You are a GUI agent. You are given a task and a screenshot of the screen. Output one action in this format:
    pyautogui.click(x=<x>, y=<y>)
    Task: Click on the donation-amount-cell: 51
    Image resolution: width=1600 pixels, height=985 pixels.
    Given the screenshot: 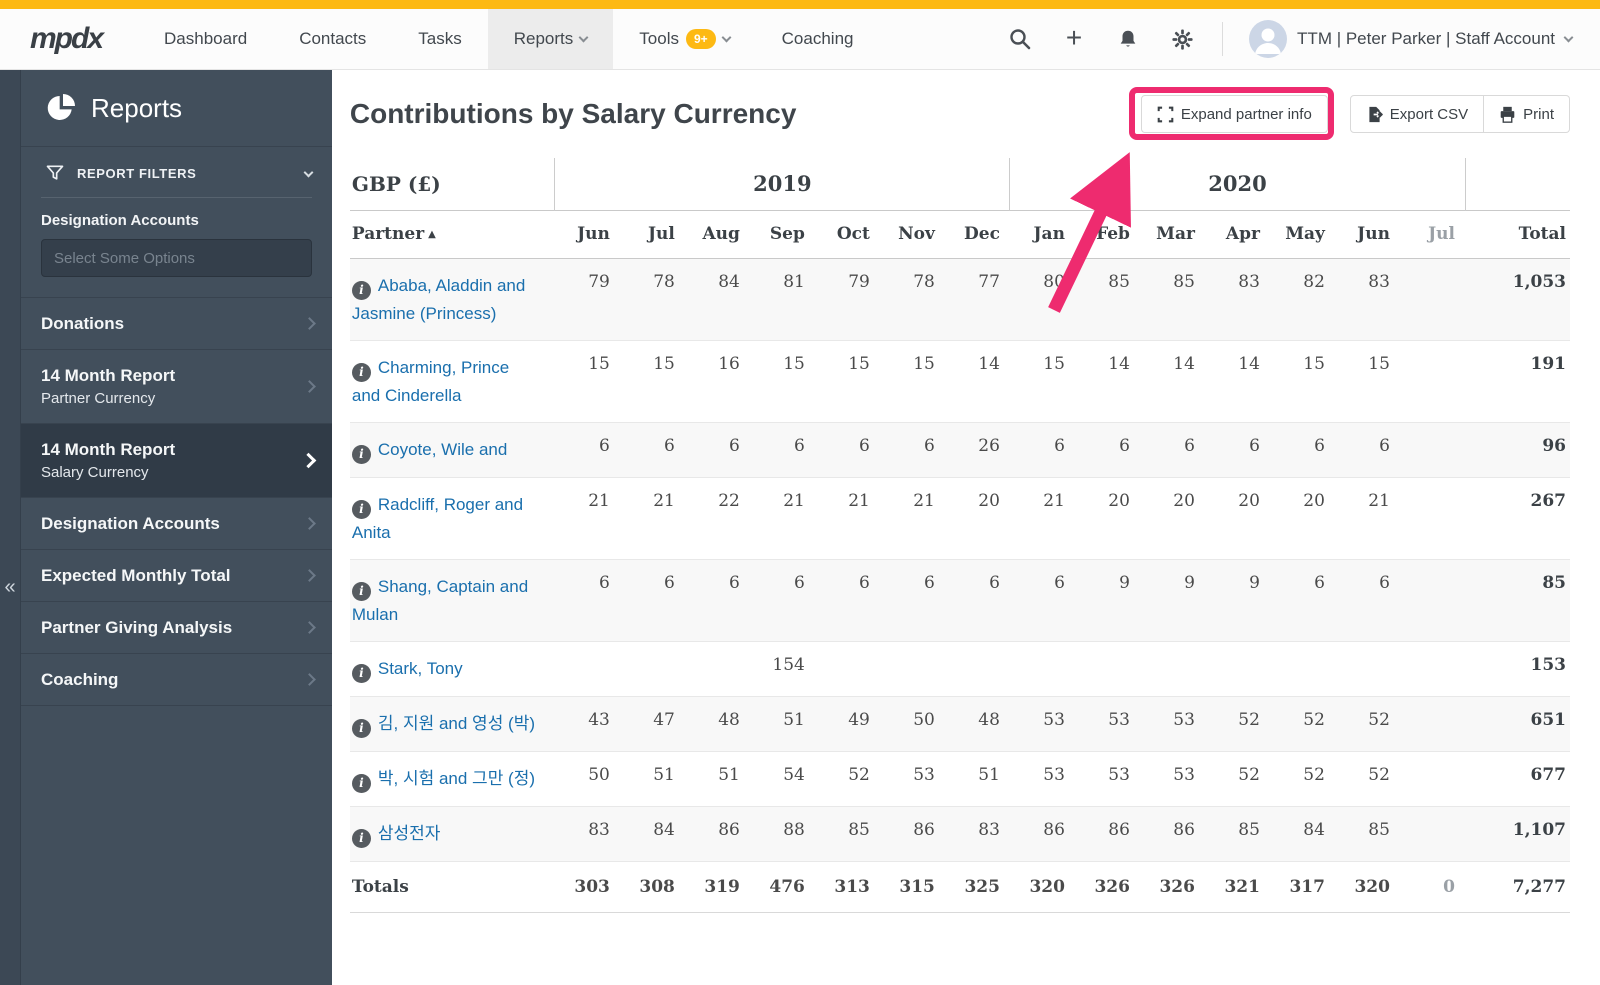 What is the action you would take?
    pyautogui.click(x=729, y=774)
    